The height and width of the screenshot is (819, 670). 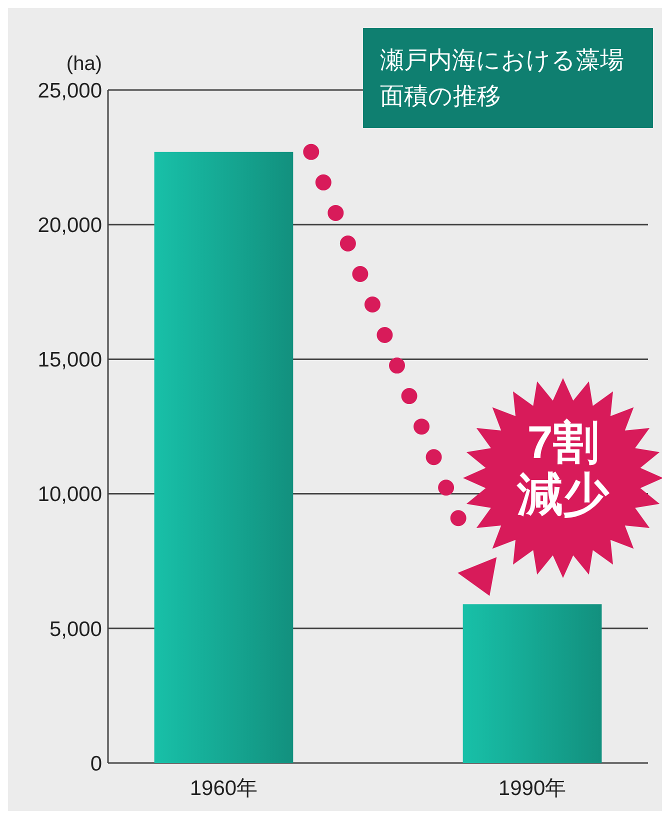 What do you see at coordinates (224, 788) in the screenshot?
I see `x-tick-label: 1960年` at bounding box center [224, 788].